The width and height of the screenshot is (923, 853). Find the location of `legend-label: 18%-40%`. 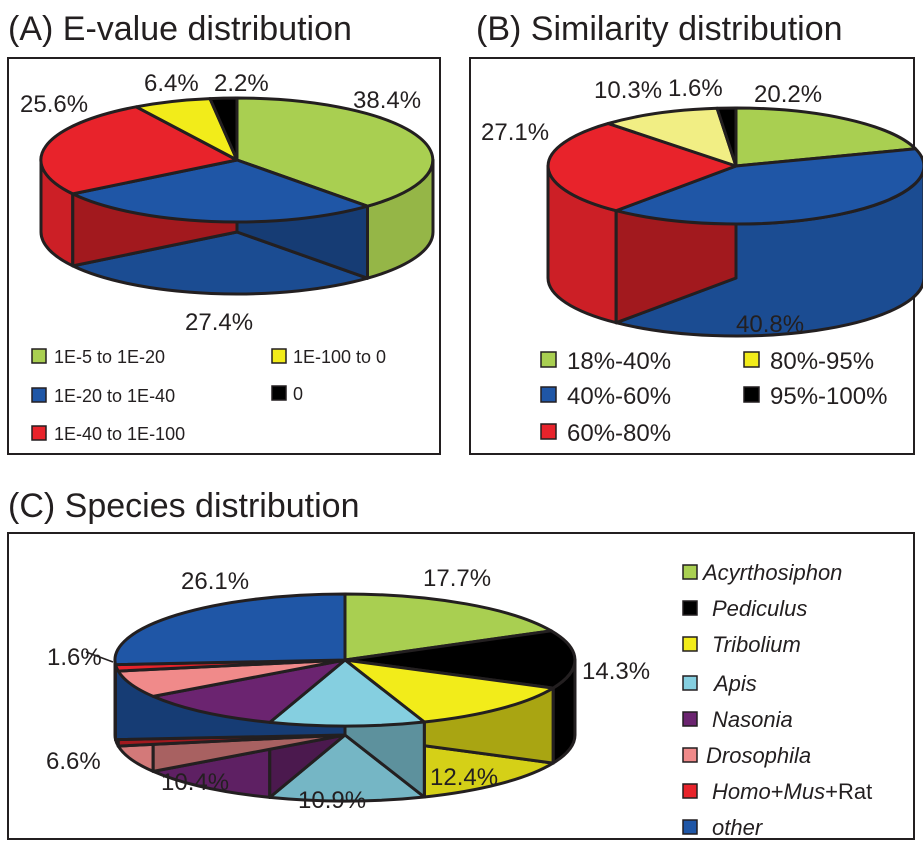

legend-label: 18%-40% is located at coordinates (619, 361).